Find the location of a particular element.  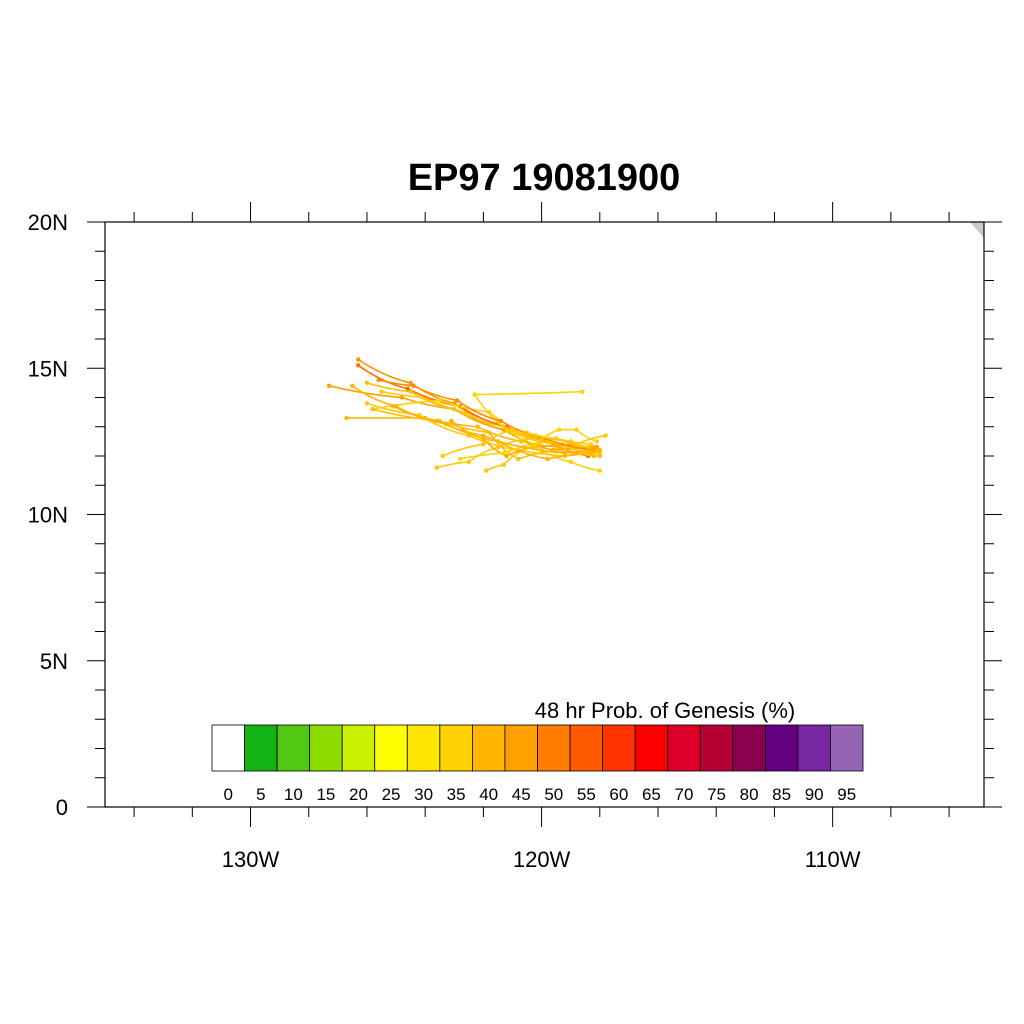

colorbar-label: 45 is located at coordinates (521, 794).